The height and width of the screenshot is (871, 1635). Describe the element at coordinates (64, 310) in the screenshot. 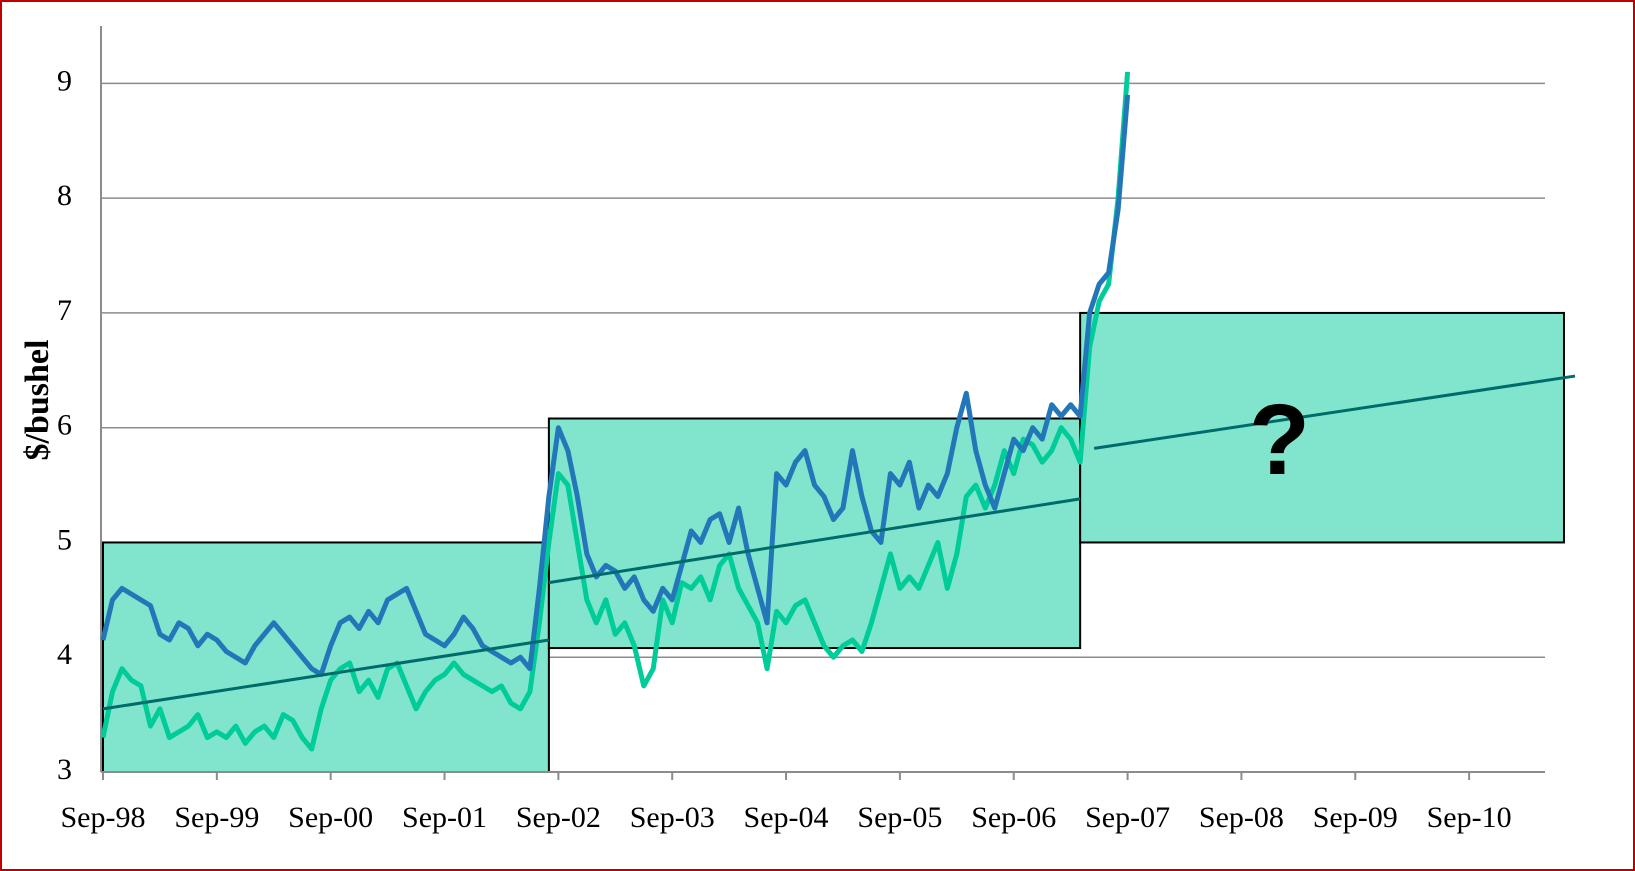

I see `y-tick-label: 7` at that location.